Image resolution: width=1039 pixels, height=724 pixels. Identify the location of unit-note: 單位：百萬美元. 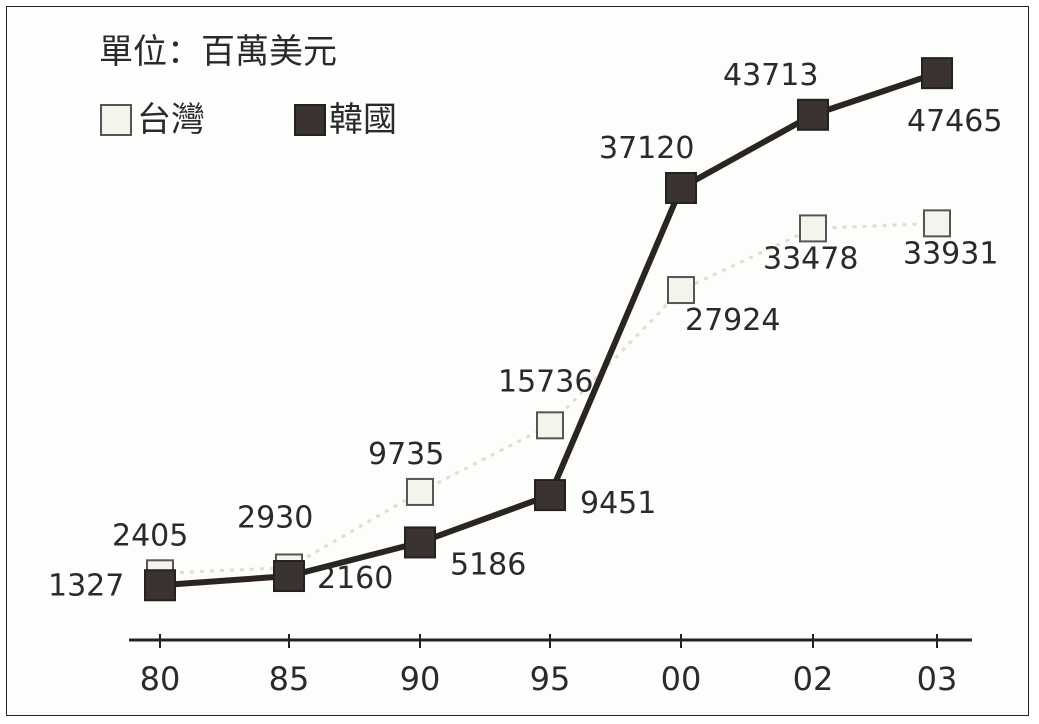
(218, 52).